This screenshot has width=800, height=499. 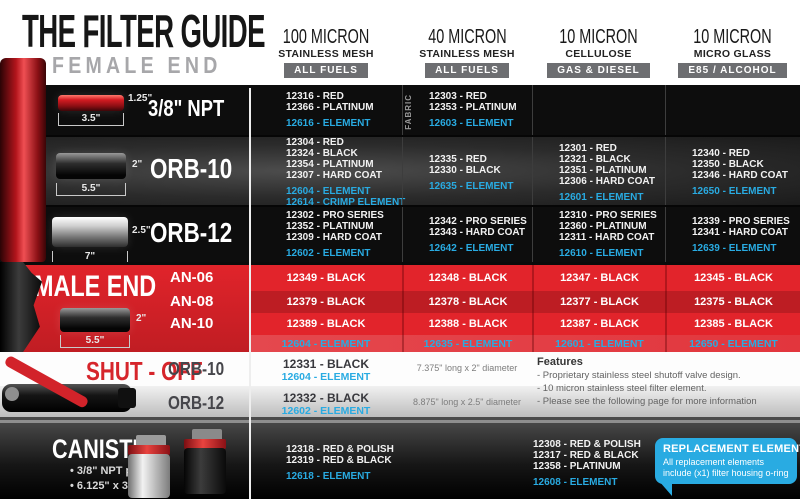 What do you see at coordinates (598, 54) in the screenshot?
I see `media-label: CELLULOSE` at bounding box center [598, 54].